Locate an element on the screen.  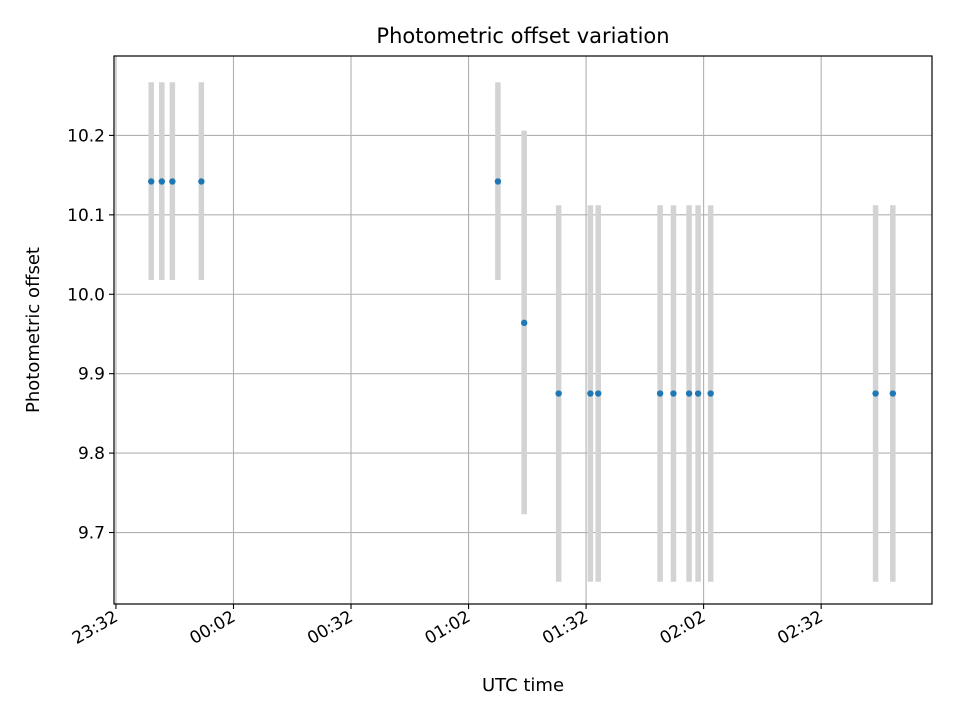
y-axis-label: Photometric offset is located at coordinates (33, 330).